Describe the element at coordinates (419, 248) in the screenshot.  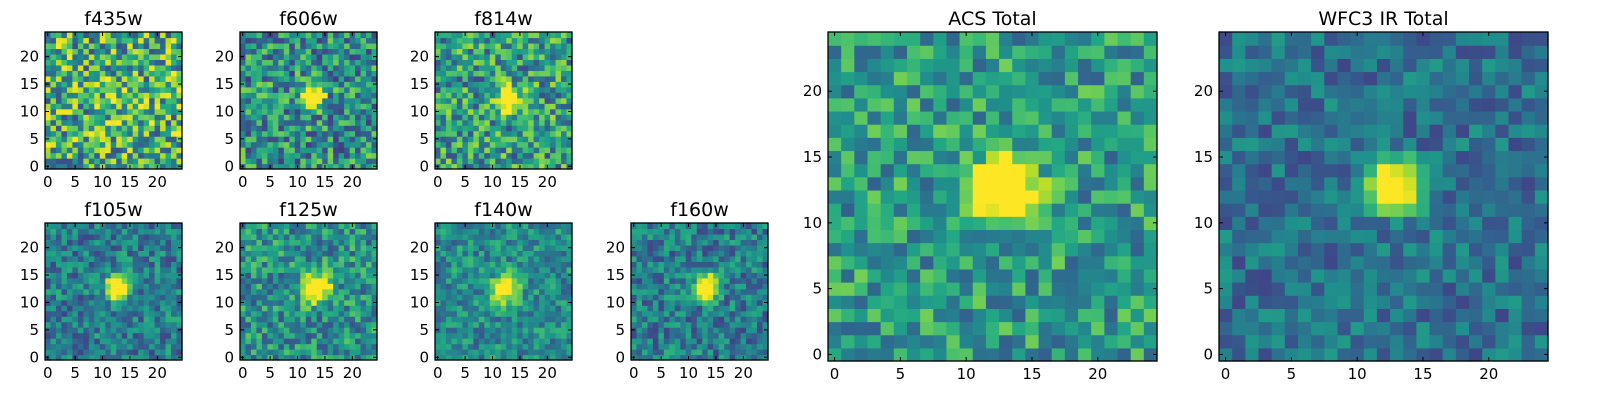
I see `y-tick-label: 20` at that location.